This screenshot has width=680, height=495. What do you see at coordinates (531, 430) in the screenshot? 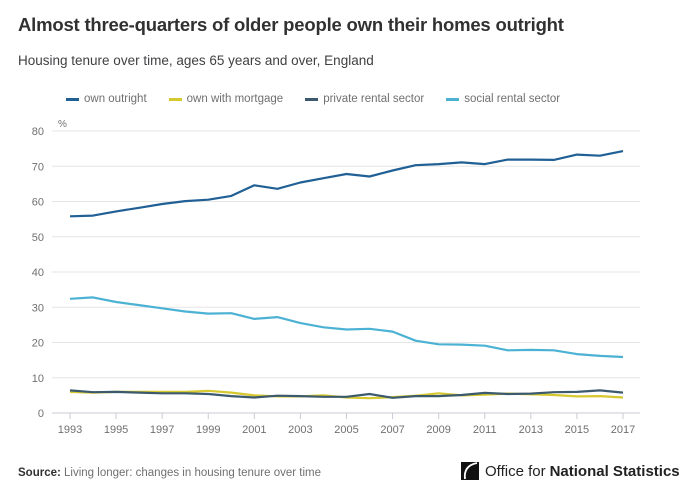
I see `x-tick-label: 2013` at bounding box center [531, 430].